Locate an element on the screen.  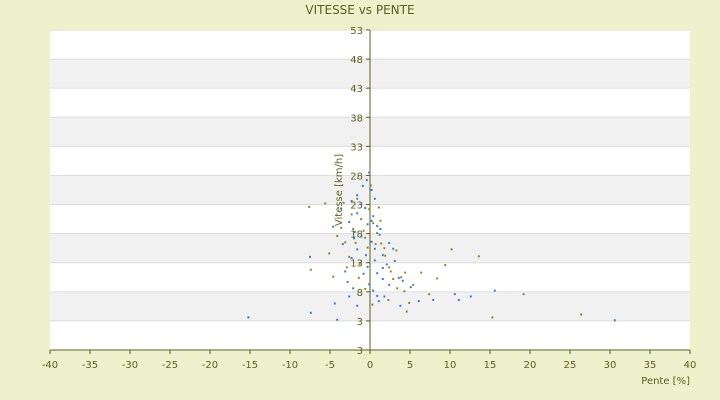
y-tick-label: 23 is located at coordinates (356, 206).